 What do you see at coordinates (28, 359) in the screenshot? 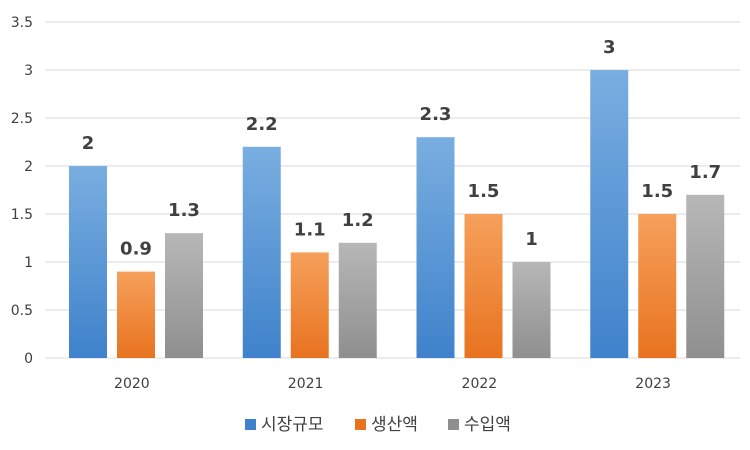
I see `y-tick-label: 0` at bounding box center [28, 359].